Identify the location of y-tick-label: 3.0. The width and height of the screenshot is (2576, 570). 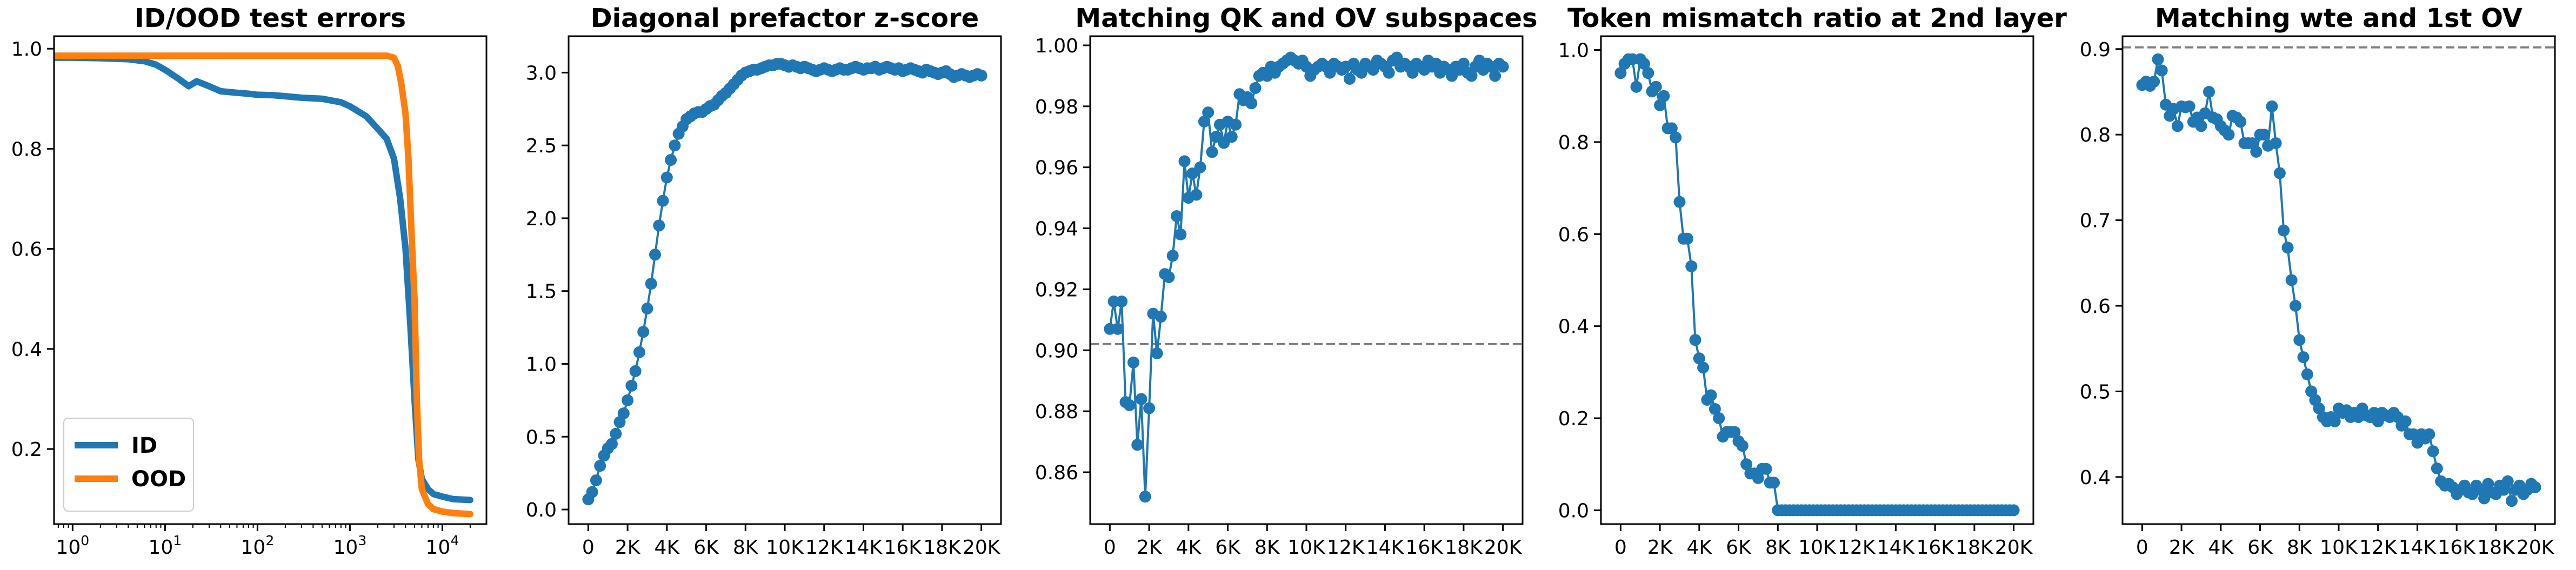
(541, 73).